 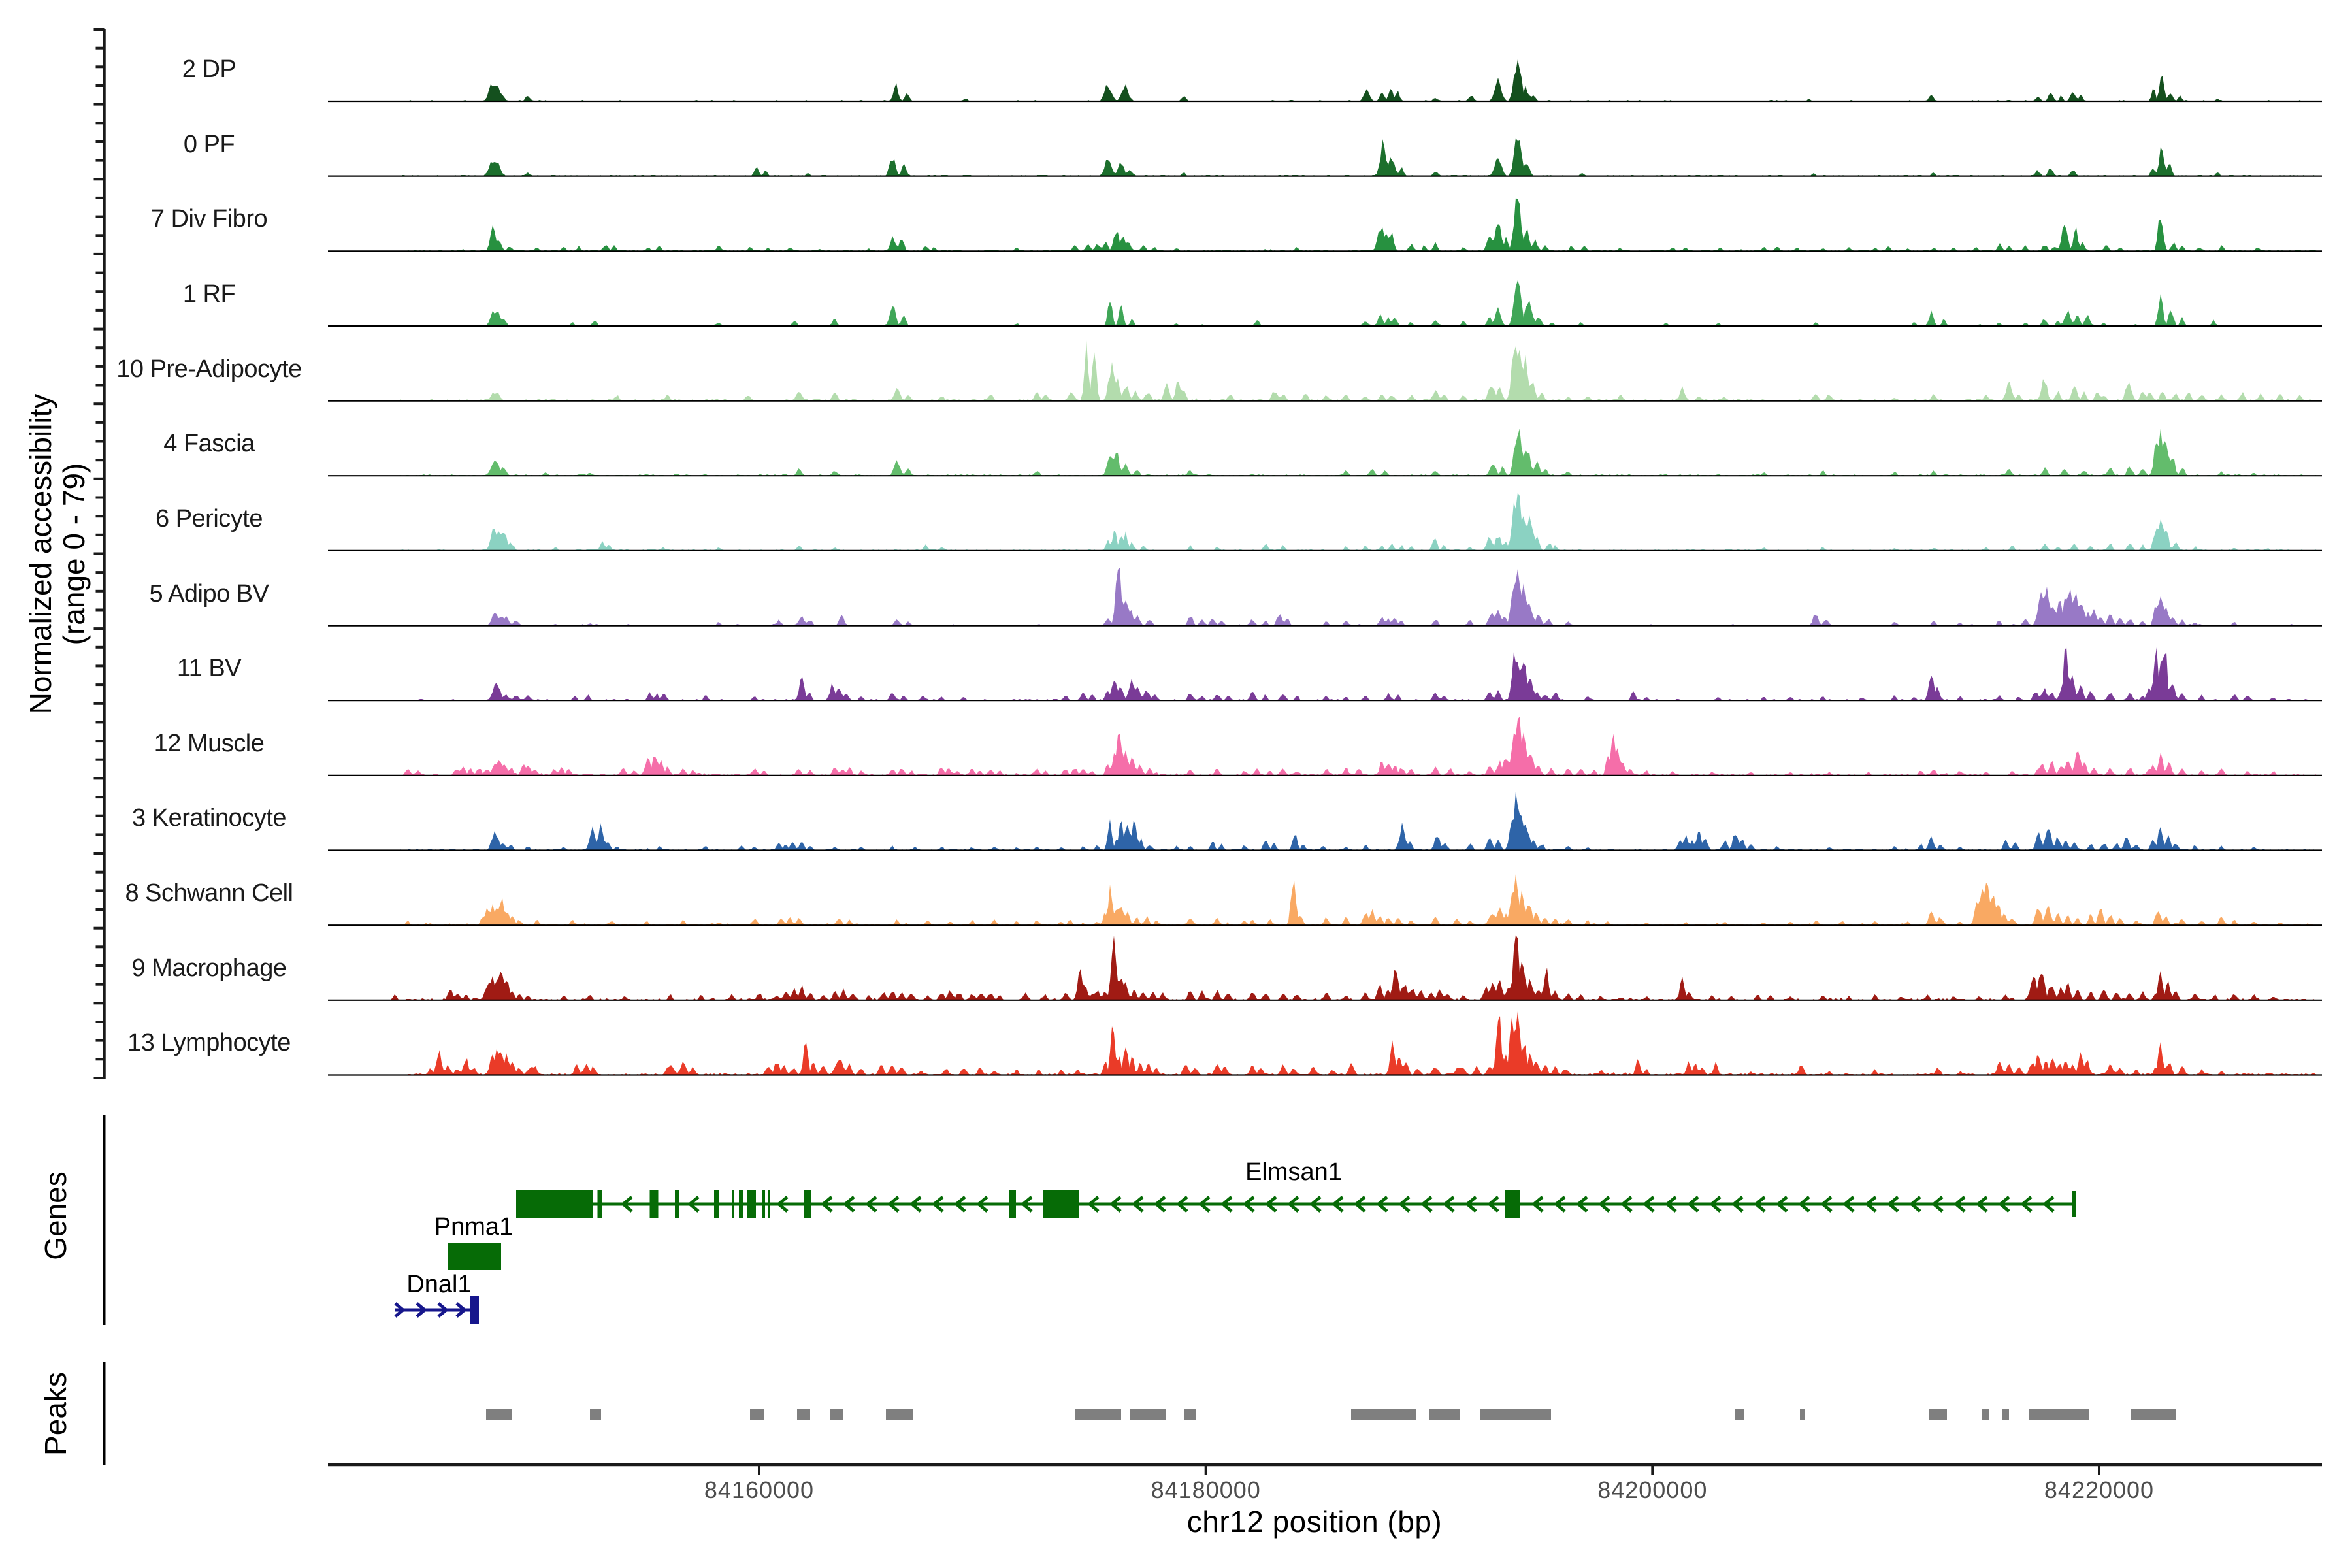 I want to click on svg-text: Normalized accessibility, so click(x=40, y=554).